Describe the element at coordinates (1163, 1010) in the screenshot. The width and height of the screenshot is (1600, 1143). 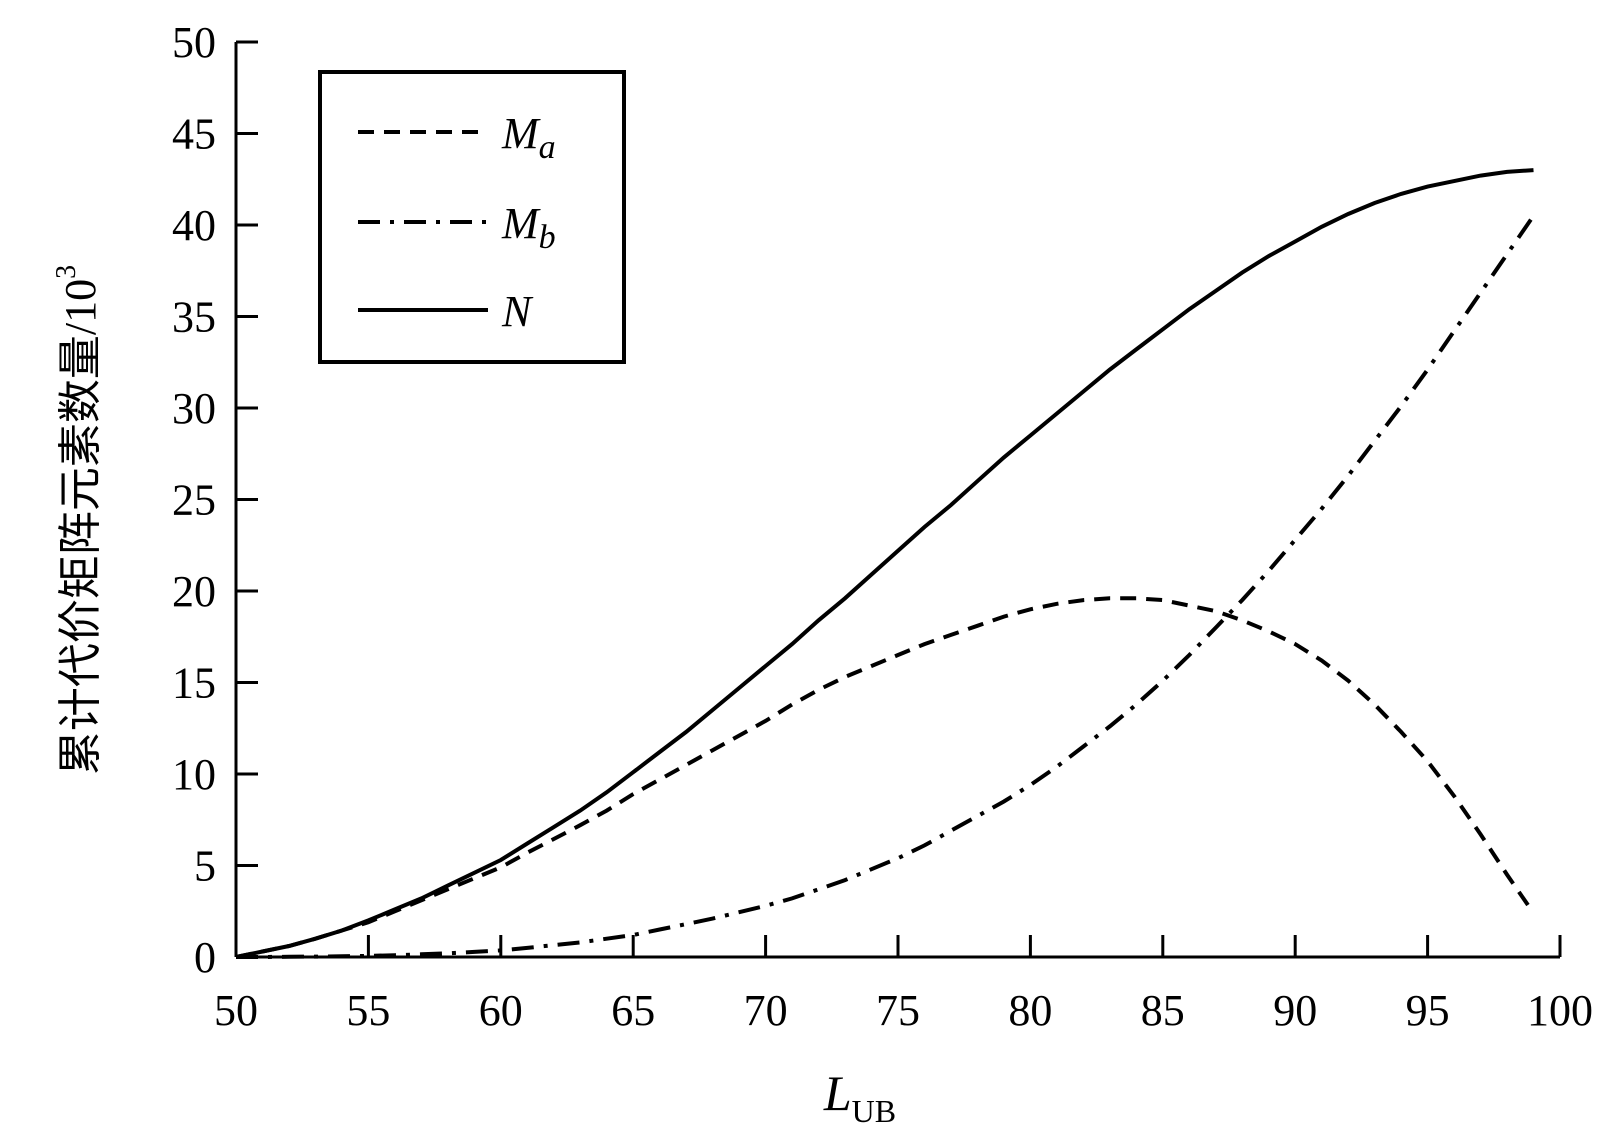
I see `x-tick-label: 85` at that location.